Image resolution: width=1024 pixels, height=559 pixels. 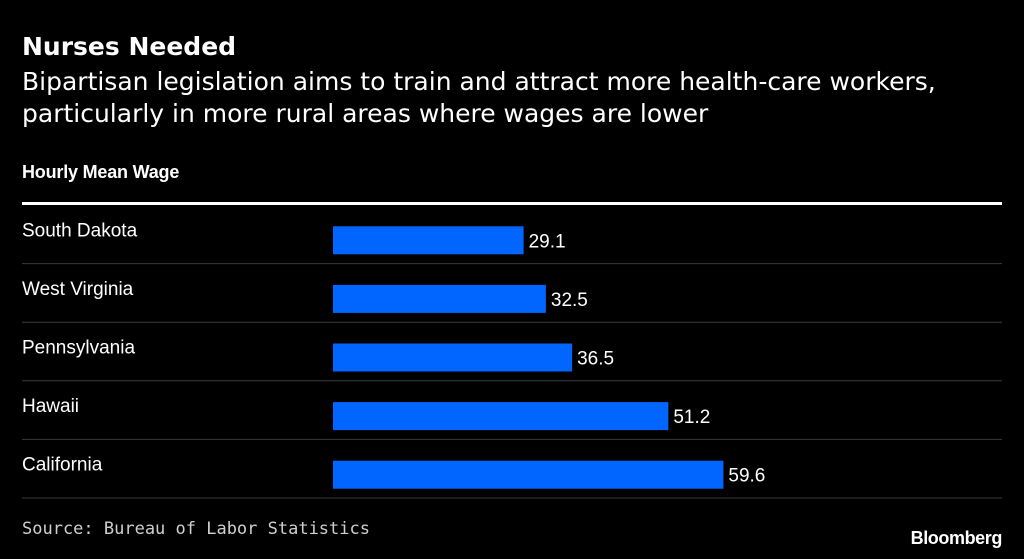 What do you see at coordinates (80, 230) in the screenshot?
I see `category-label: South Dakota` at bounding box center [80, 230].